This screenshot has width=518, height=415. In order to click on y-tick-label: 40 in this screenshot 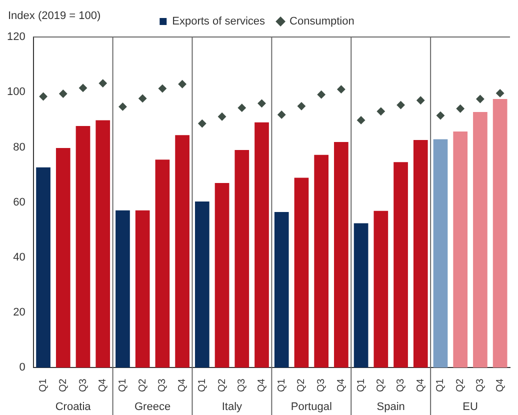, I will do `click(19, 257)`.